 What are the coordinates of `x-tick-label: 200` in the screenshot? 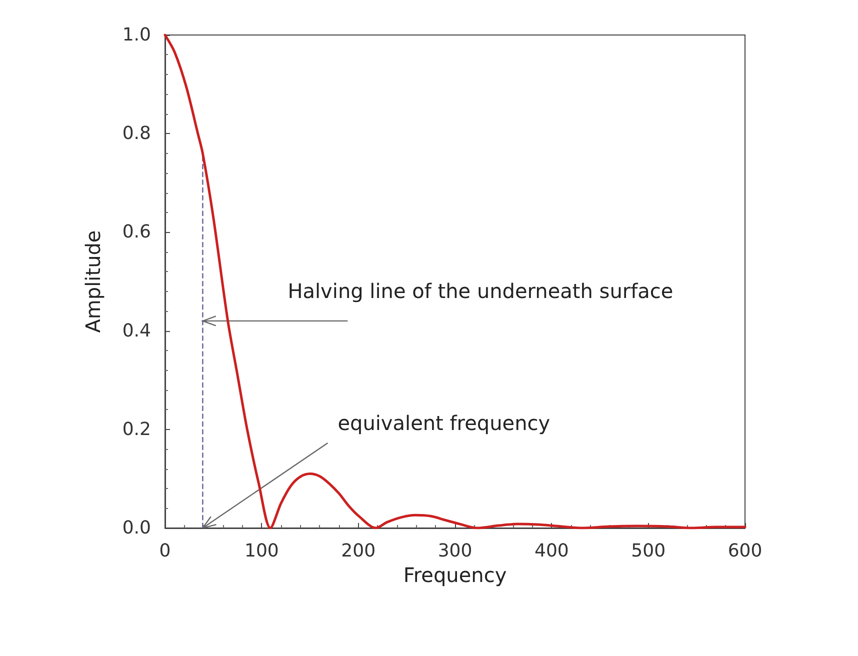 It's located at (358, 551).